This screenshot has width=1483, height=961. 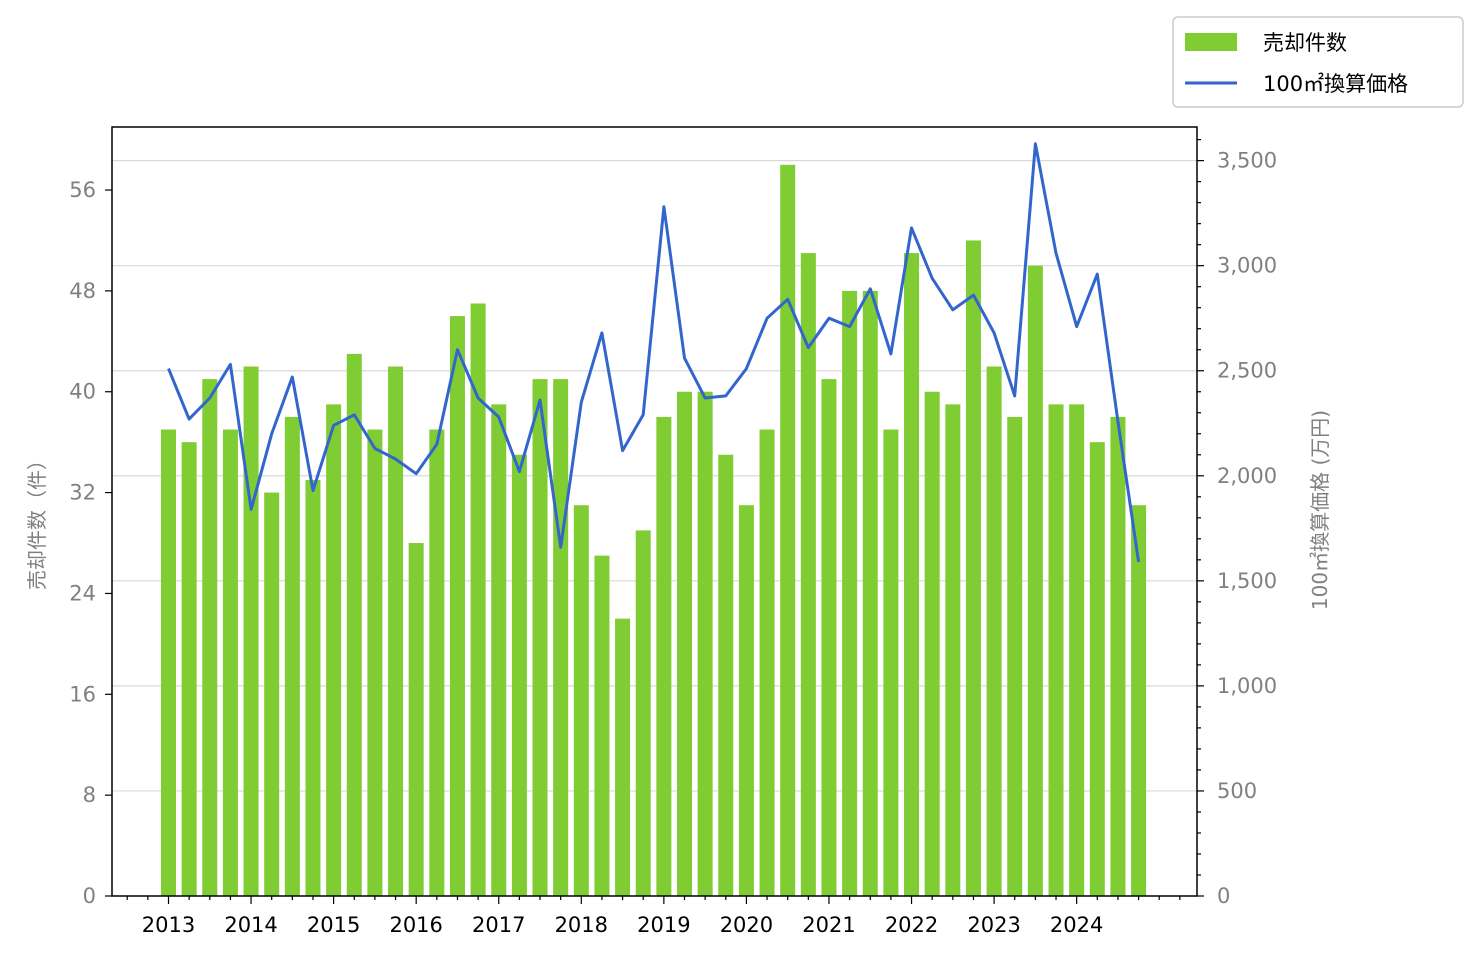 I want to click on y-axis-right: 0 500 1,000 1,500 2,000 2,500 3,000 3,500, so click(x=1237, y=523).